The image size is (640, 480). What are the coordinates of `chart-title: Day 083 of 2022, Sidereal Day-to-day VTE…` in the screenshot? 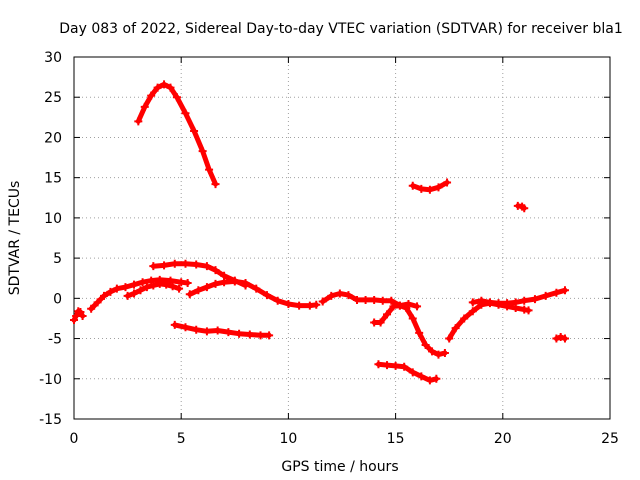 It's located at (340, 29).